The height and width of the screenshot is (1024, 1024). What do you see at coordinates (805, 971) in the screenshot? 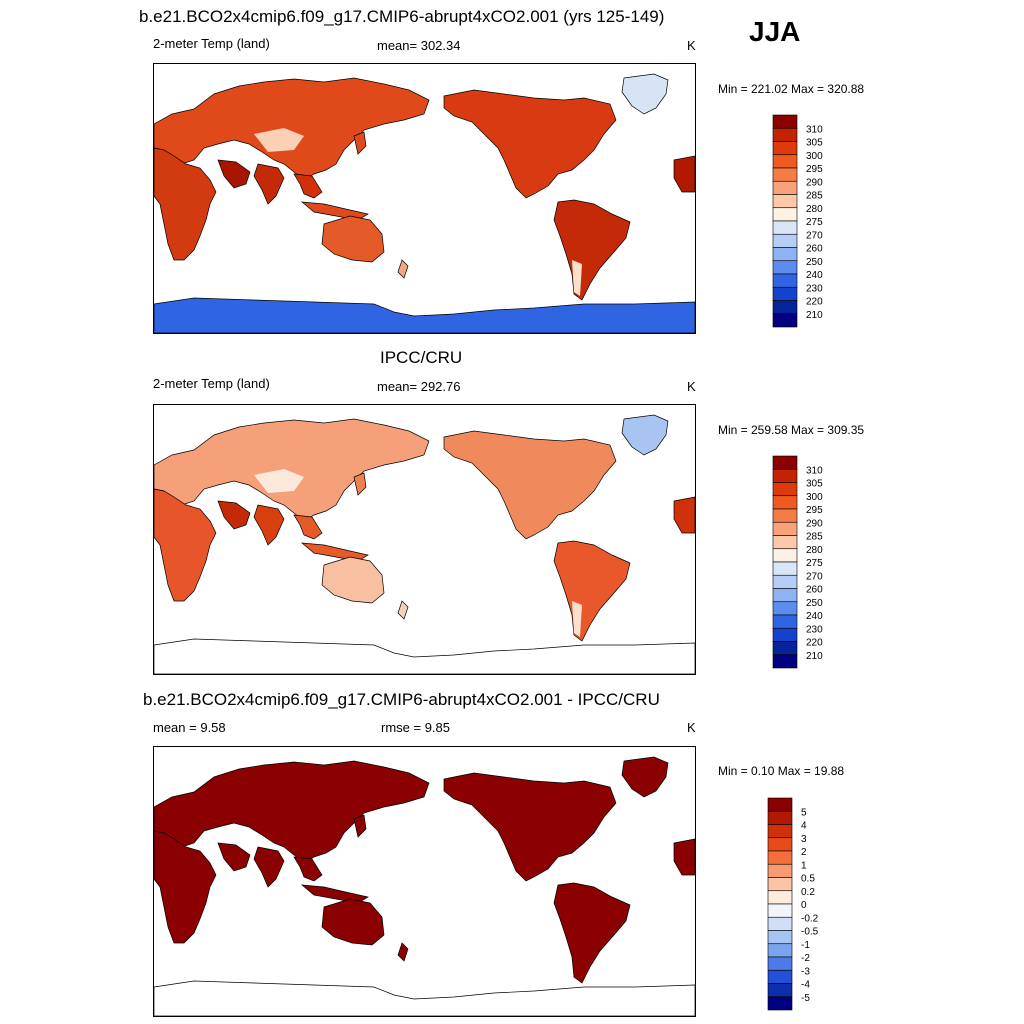
I see `colorbar-tick-label: -3` at bounding box center [805, 971].